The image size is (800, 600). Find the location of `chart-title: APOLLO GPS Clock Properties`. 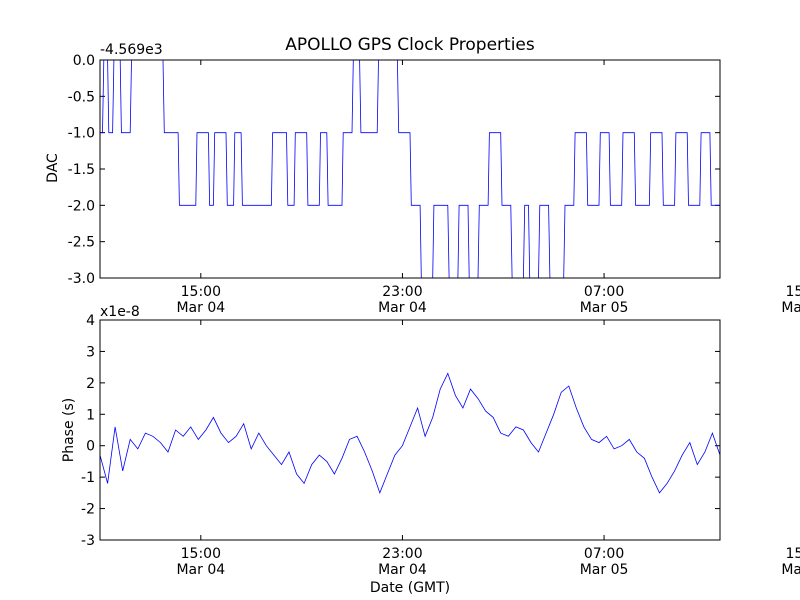

chart-title: APOLLO GPS Clock Properties is located at coordinates (410, 45).